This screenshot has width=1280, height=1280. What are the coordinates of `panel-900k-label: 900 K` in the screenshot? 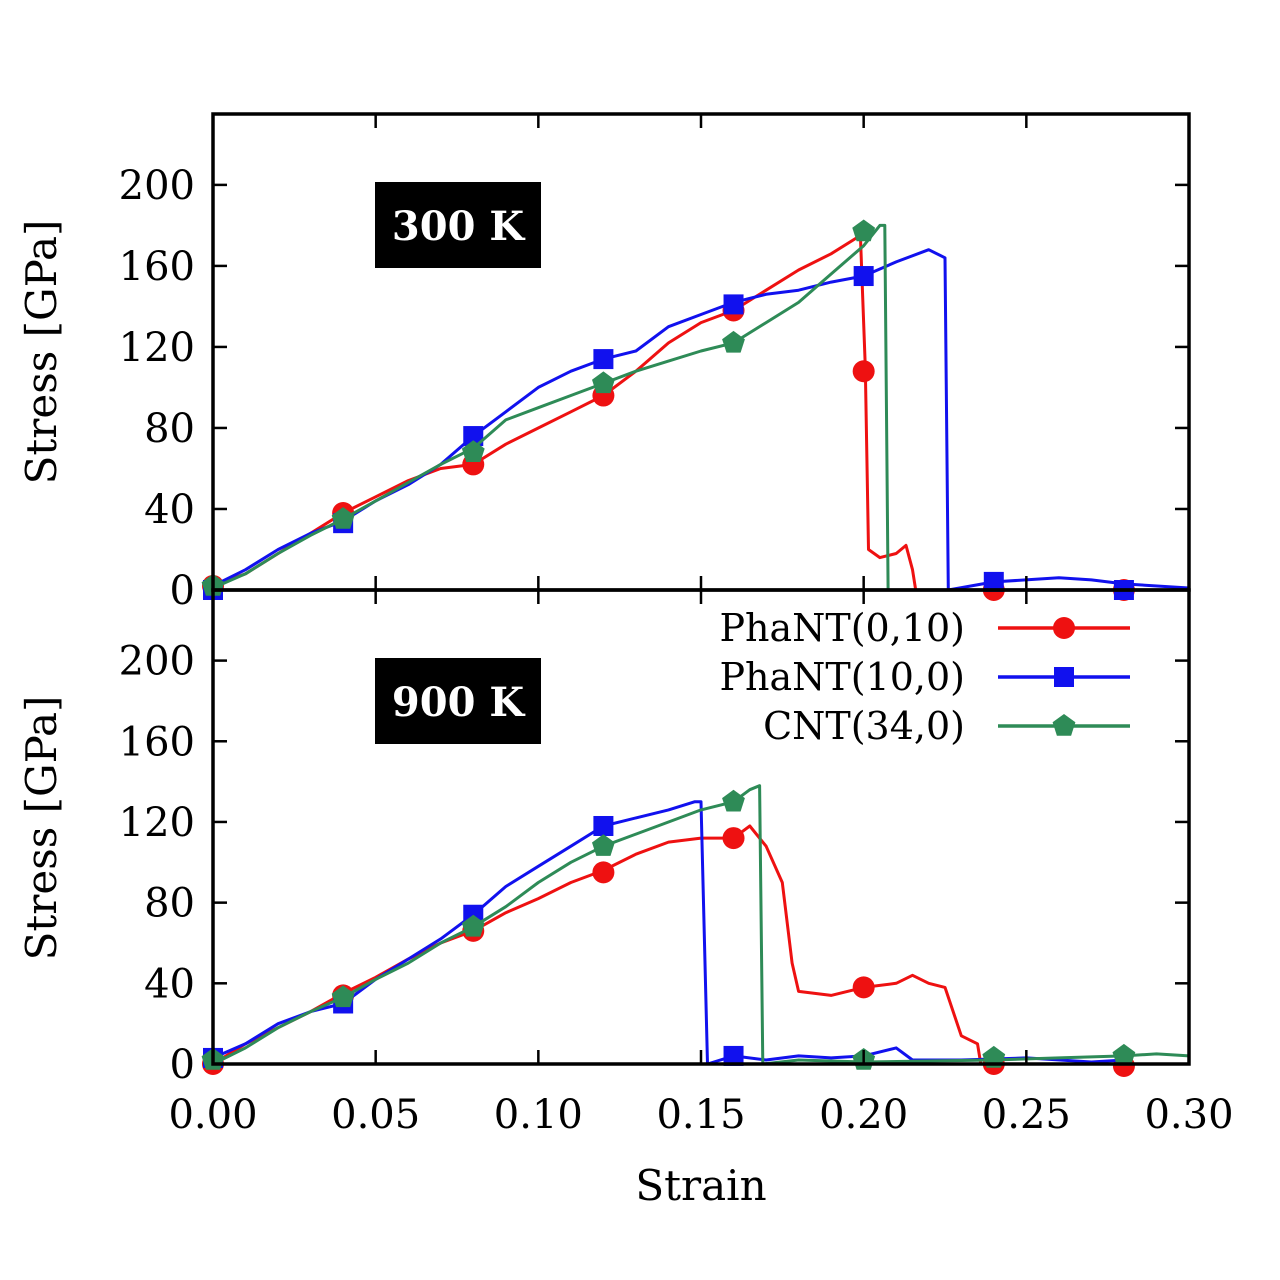 It's located at (458, 702).